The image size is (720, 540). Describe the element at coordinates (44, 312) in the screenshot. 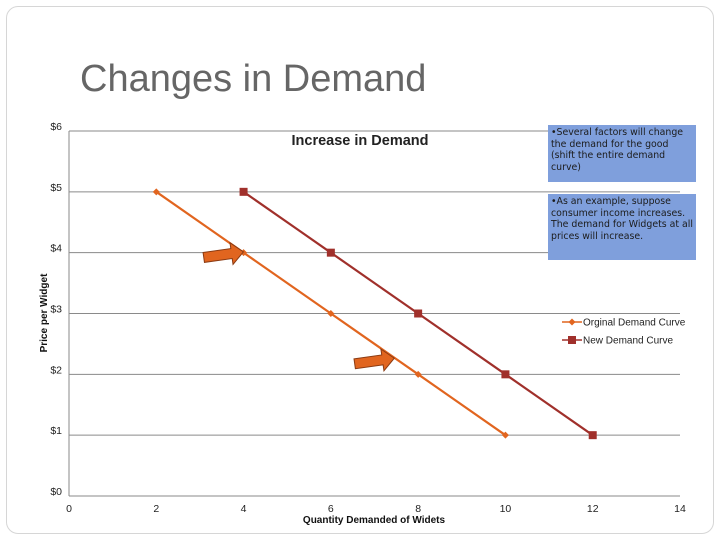

I see `y-axis-label: Price per Widget` at that location.